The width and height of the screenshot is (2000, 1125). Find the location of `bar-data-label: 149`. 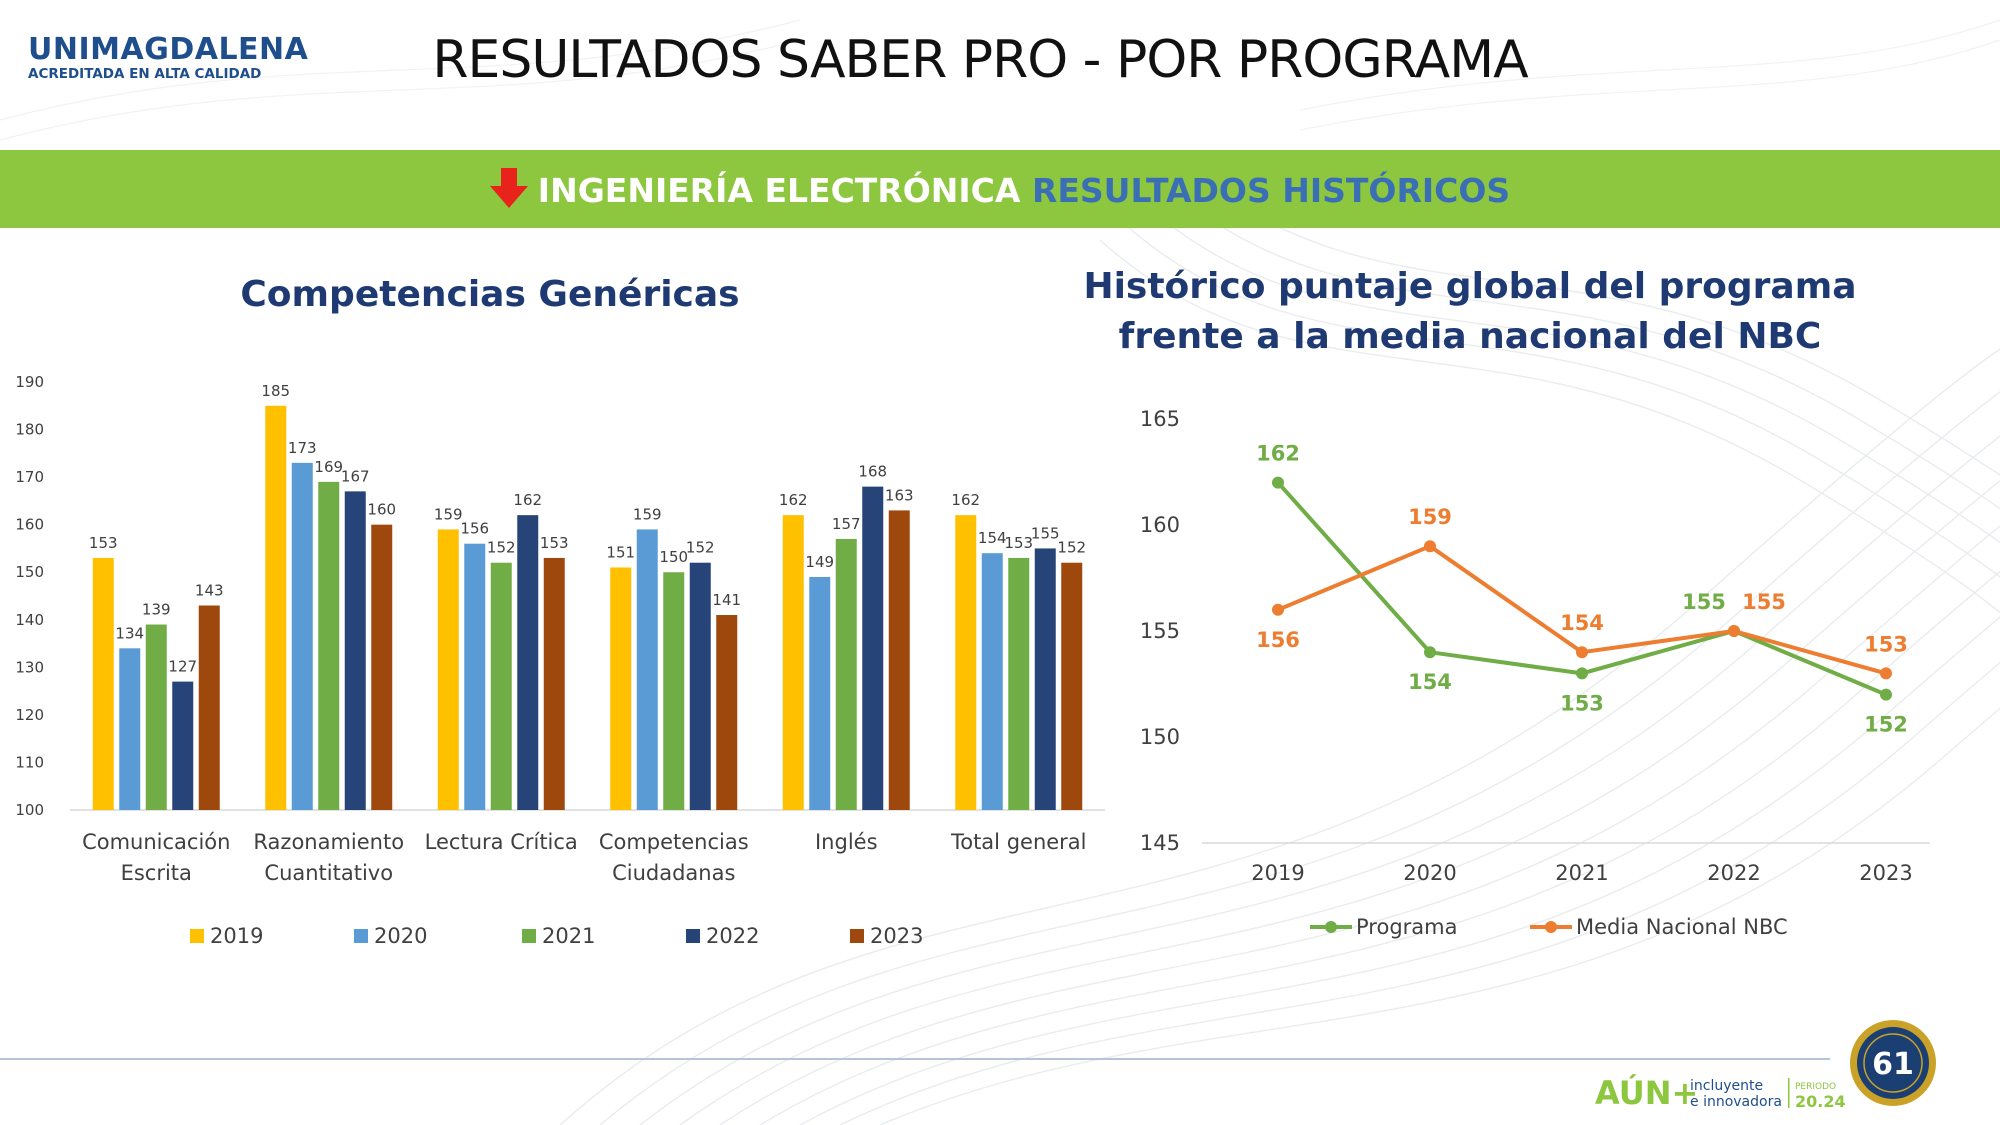

bar-data-label: 149 is located at coordinates (819, 562).